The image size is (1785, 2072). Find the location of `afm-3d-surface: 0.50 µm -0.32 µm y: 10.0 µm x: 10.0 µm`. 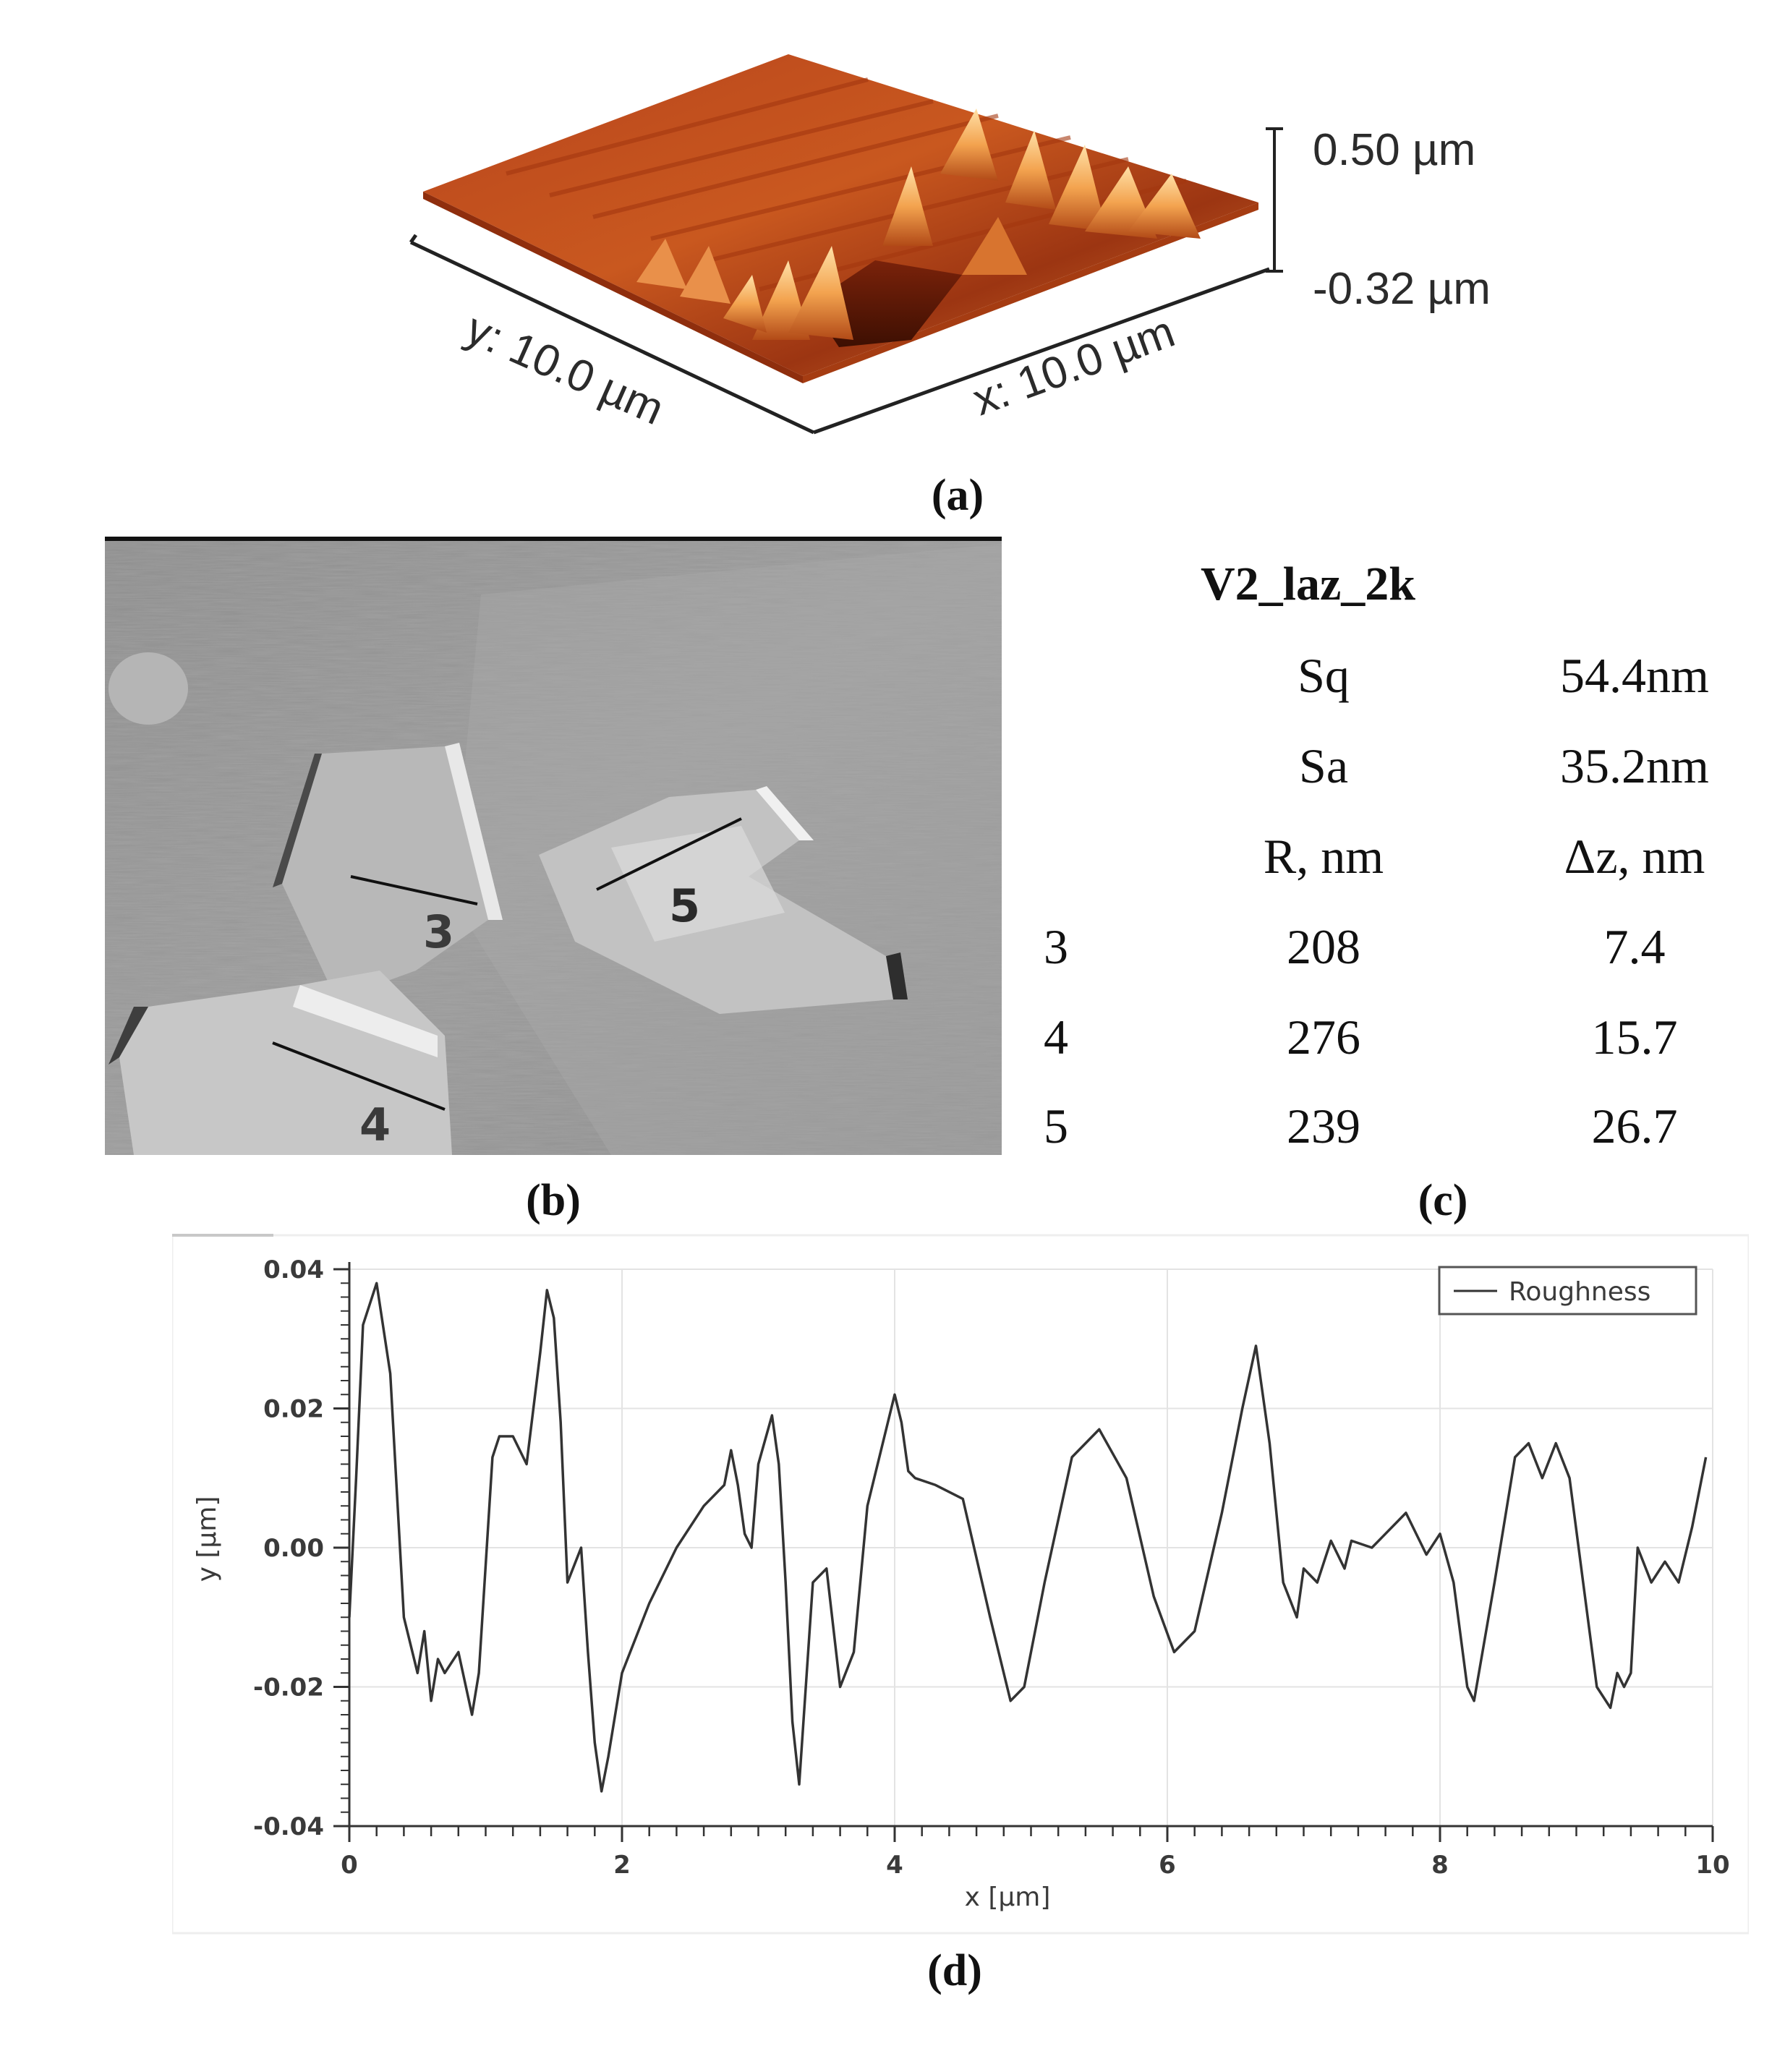

afm-3d-surface: 0.50 µm -0.32 µm y: 10.0 µm x: 10.0 µm is located at coordinates (950, 244).